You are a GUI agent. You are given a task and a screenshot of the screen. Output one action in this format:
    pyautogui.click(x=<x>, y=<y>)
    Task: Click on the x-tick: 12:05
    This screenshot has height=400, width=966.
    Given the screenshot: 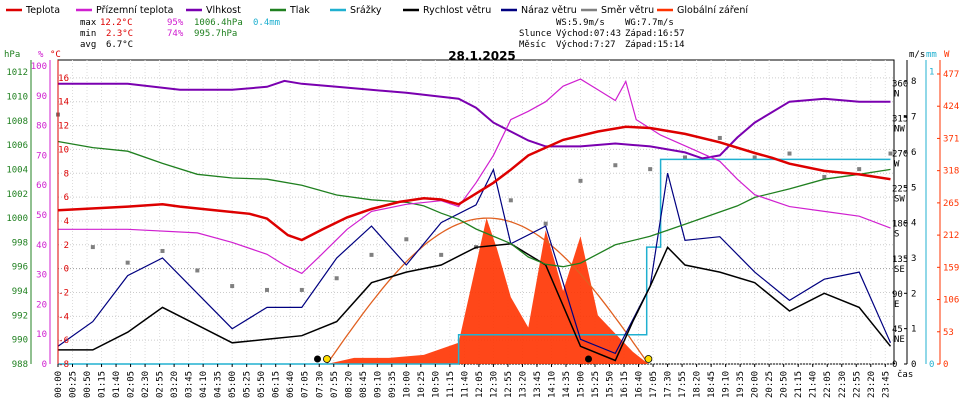 What is the action you would take?
    pyautogui.click(x=480, y=384)
    